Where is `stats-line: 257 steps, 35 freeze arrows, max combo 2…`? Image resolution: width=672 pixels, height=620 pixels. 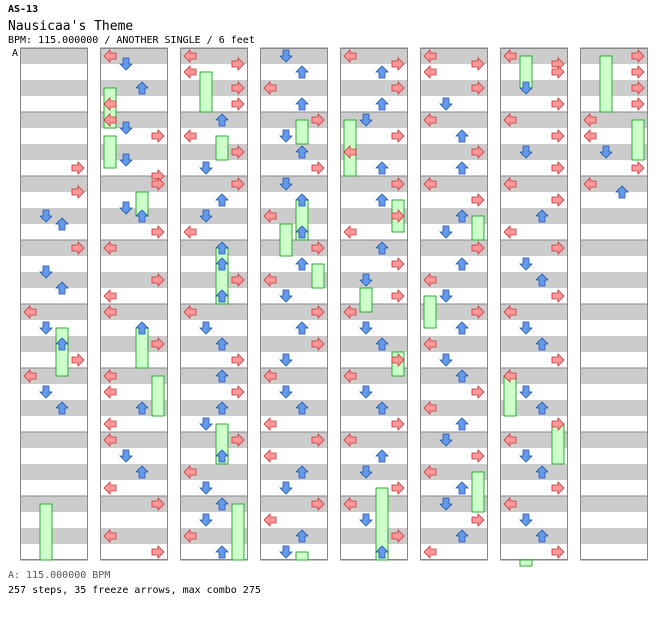
stats-line: 257 steps, 35 freeze arrows, max combo 2… is located at coordinates (134, 590).